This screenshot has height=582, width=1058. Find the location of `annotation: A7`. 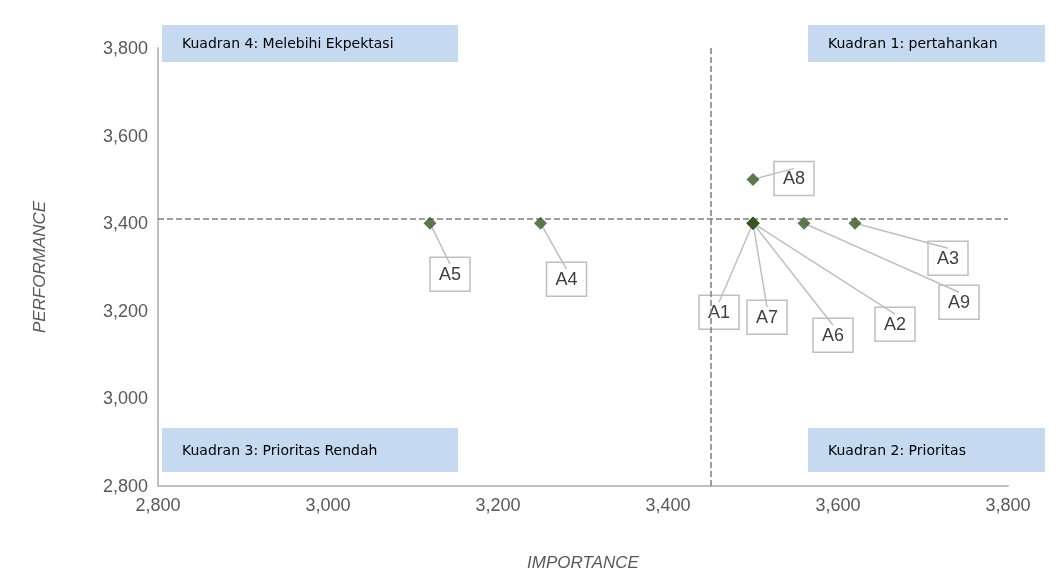

annotation: A7 is located at coordinates (767, 317).